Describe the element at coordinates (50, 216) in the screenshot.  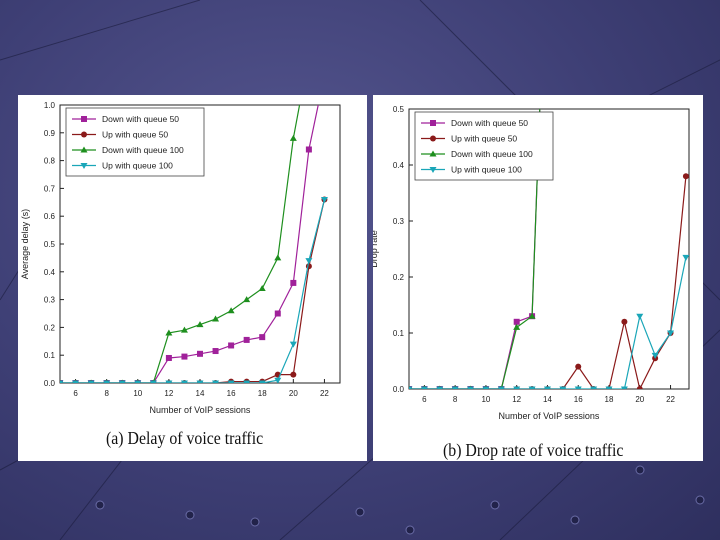
I see `y-tick-label: 0.6` at that location.